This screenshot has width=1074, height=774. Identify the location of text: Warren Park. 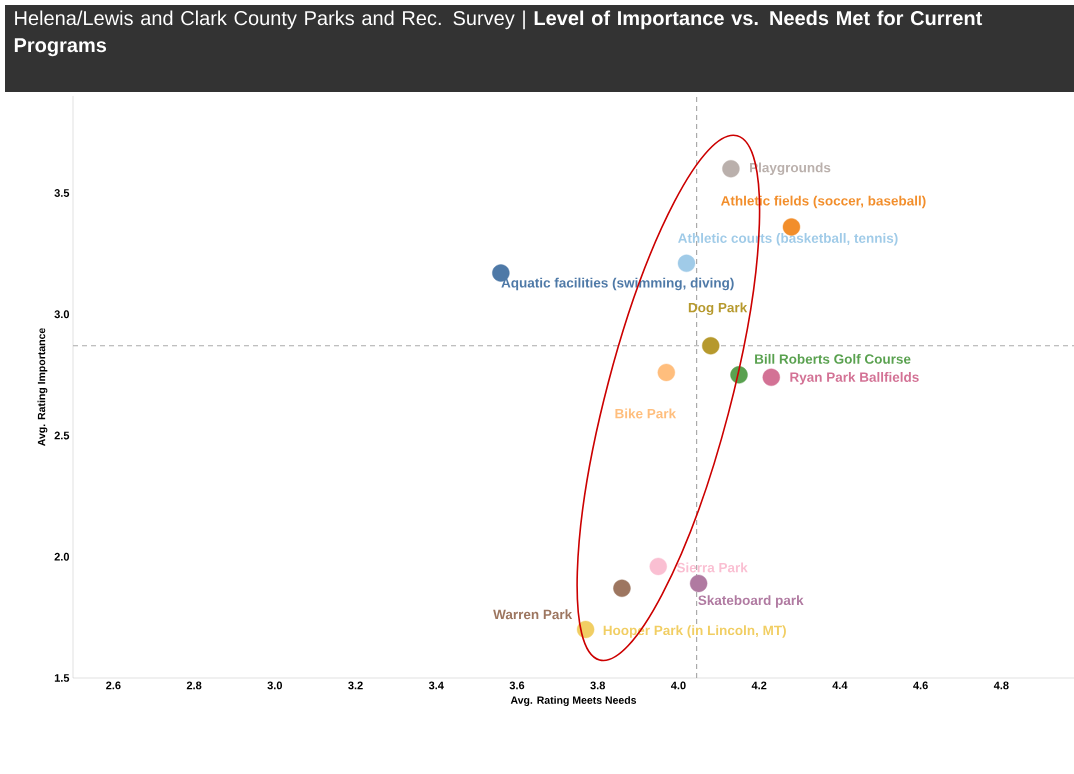
(533, 614).